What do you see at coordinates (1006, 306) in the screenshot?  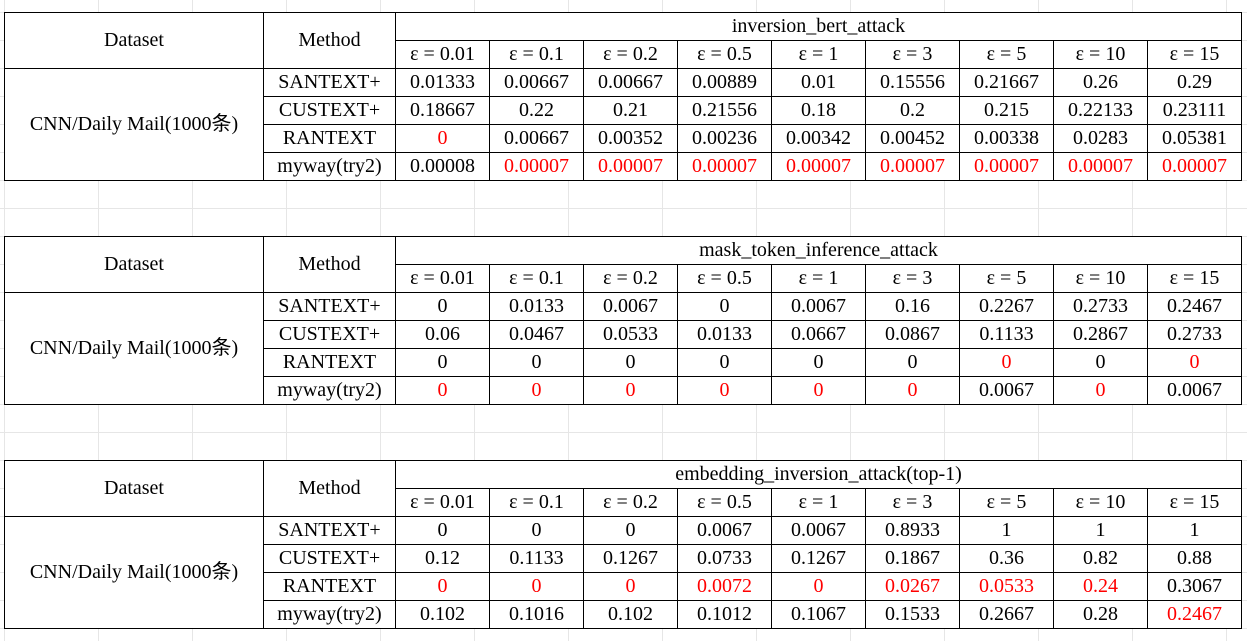 I see `value-cell: 0.2267` at bounding box center [1006, 306].